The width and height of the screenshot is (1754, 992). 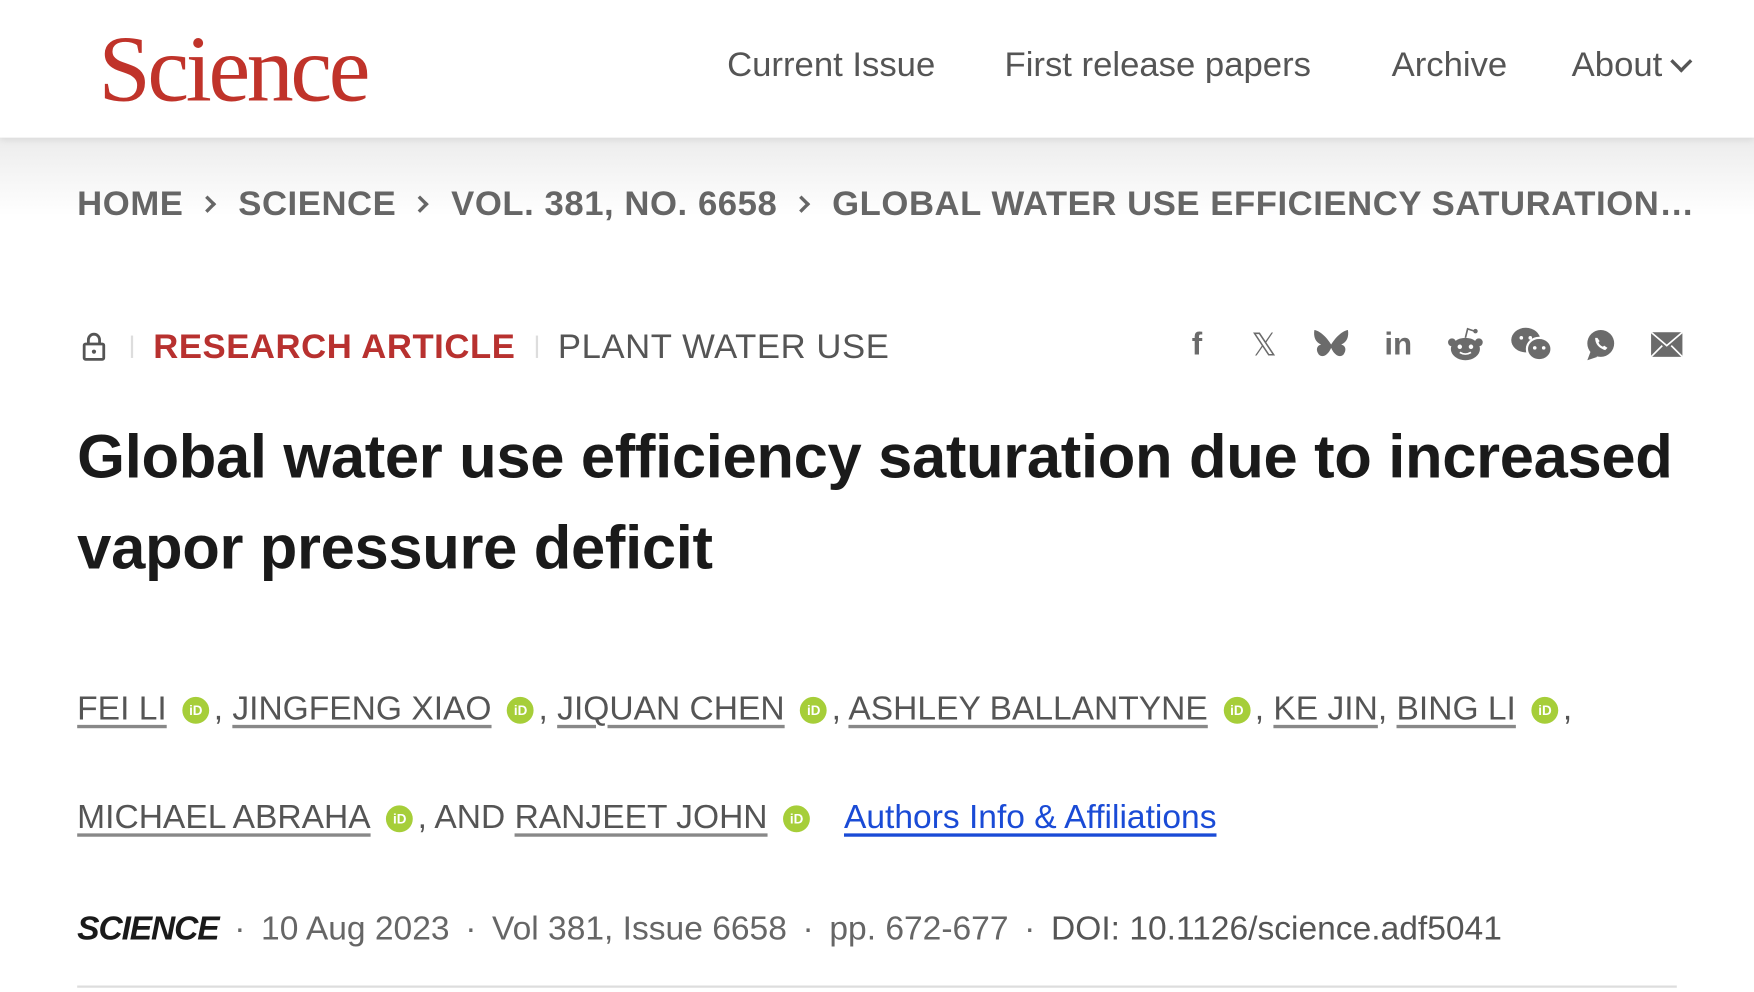 What do you see at coordinates (1030, 817) in the screenshot?
I see `authors-info-link: Authors Info & Affiliations` at bounding box center [1030, 817].